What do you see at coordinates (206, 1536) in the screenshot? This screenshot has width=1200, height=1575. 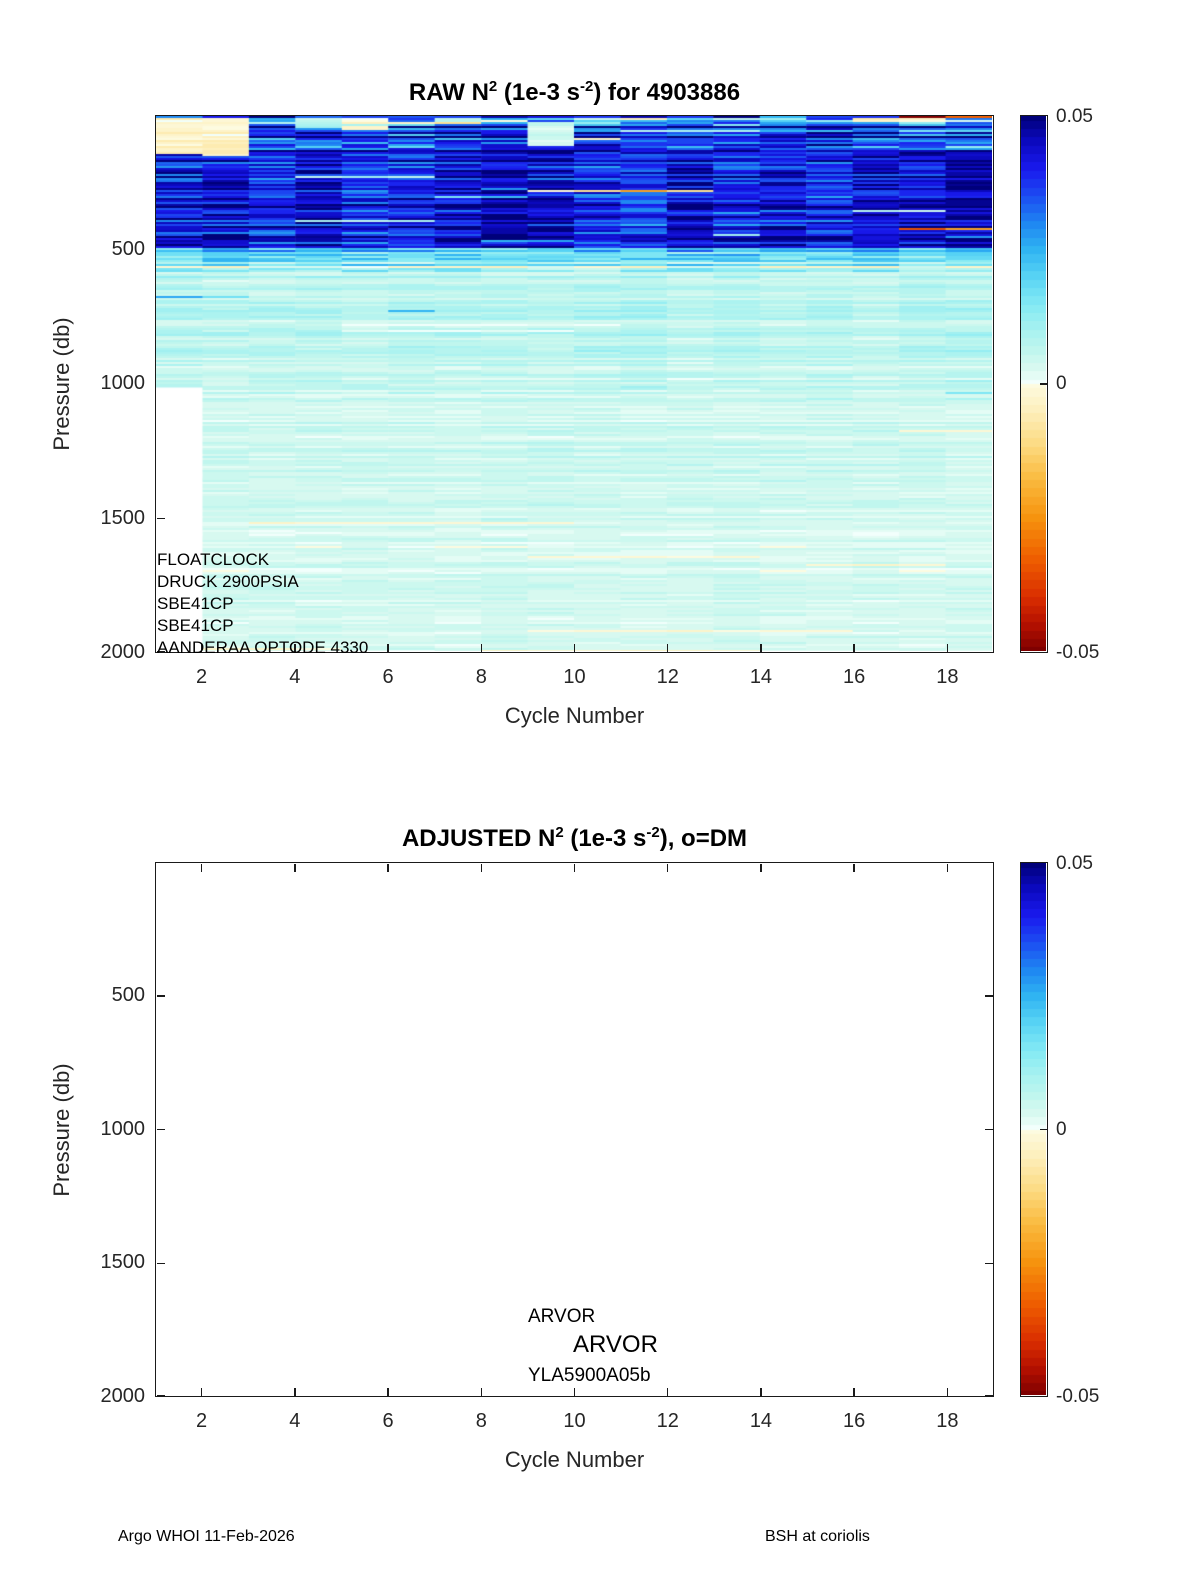 I see `footer-left-credit: Argo WHOI 11-Feb-2026` at bounding box center [206, 1536].